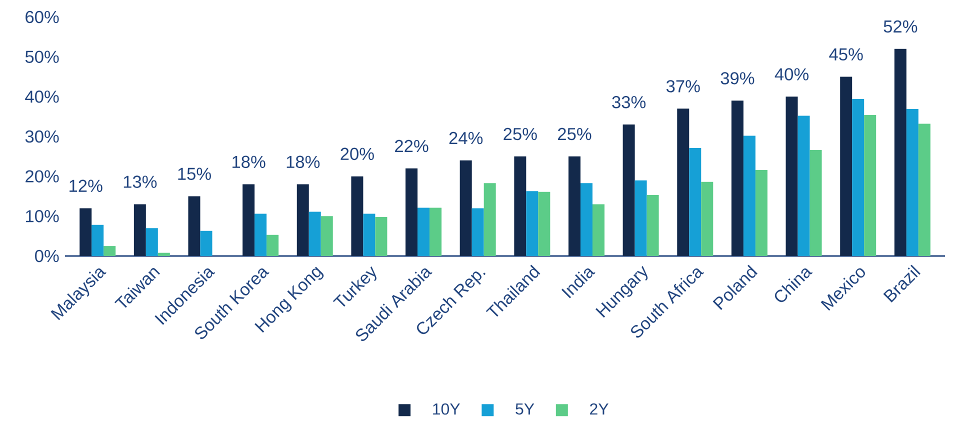 The width and height of the screenshot is (955, 429). I want to click on y-tick-label: 30%, so click(42, 136).